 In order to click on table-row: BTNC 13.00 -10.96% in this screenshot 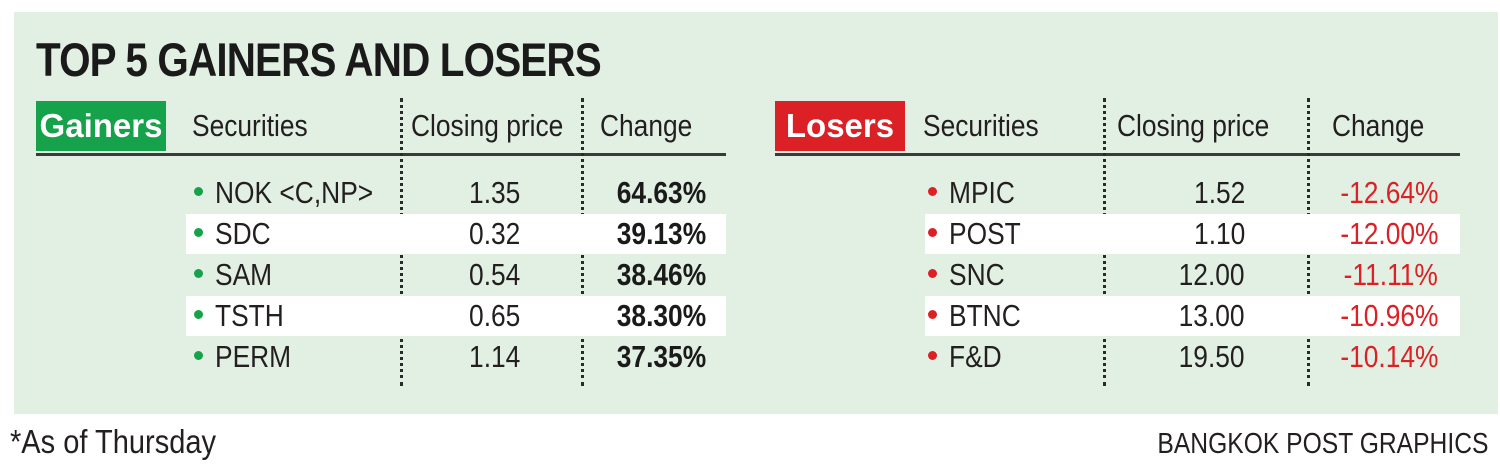, I will do `click(1192, 316)`.